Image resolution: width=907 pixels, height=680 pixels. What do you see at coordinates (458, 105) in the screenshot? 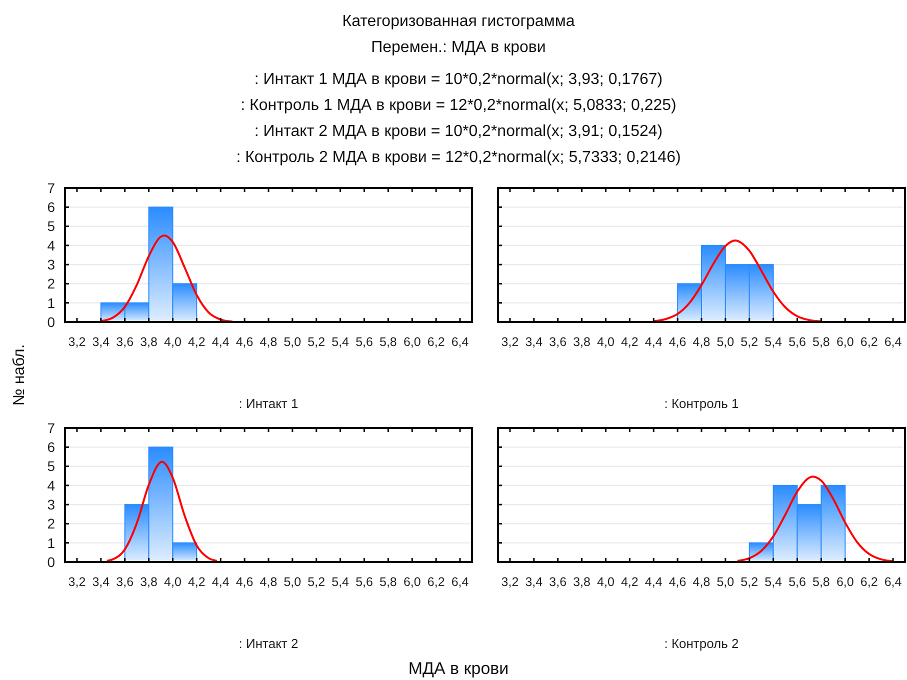
I see `text: : Контроль 1 МДА в крови = 12*0,2*normal(x; 5,0833; 0,225)` at bounding box center [458, 105].